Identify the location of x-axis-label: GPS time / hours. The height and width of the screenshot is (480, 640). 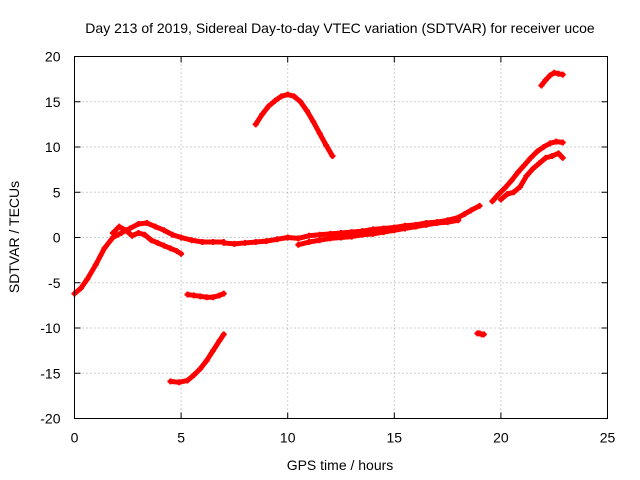
(340, 465).